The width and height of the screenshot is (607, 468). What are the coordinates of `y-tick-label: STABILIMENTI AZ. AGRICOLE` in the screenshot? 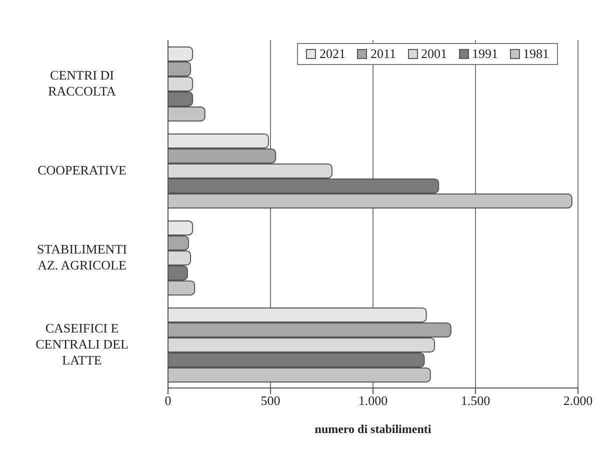 It's located at (82, 257).